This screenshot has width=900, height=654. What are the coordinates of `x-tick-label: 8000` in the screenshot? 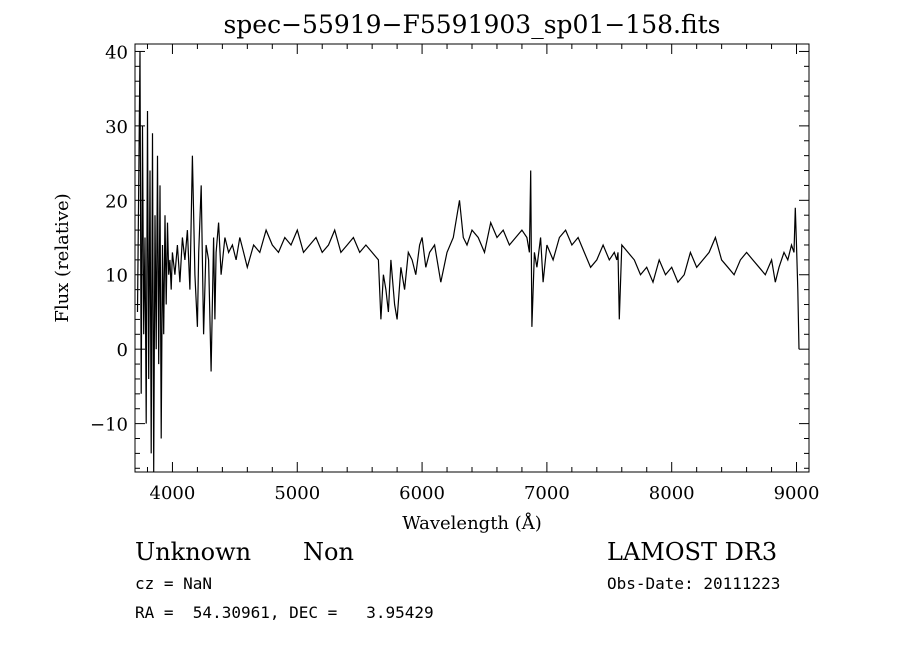 It's located at (672, 493).